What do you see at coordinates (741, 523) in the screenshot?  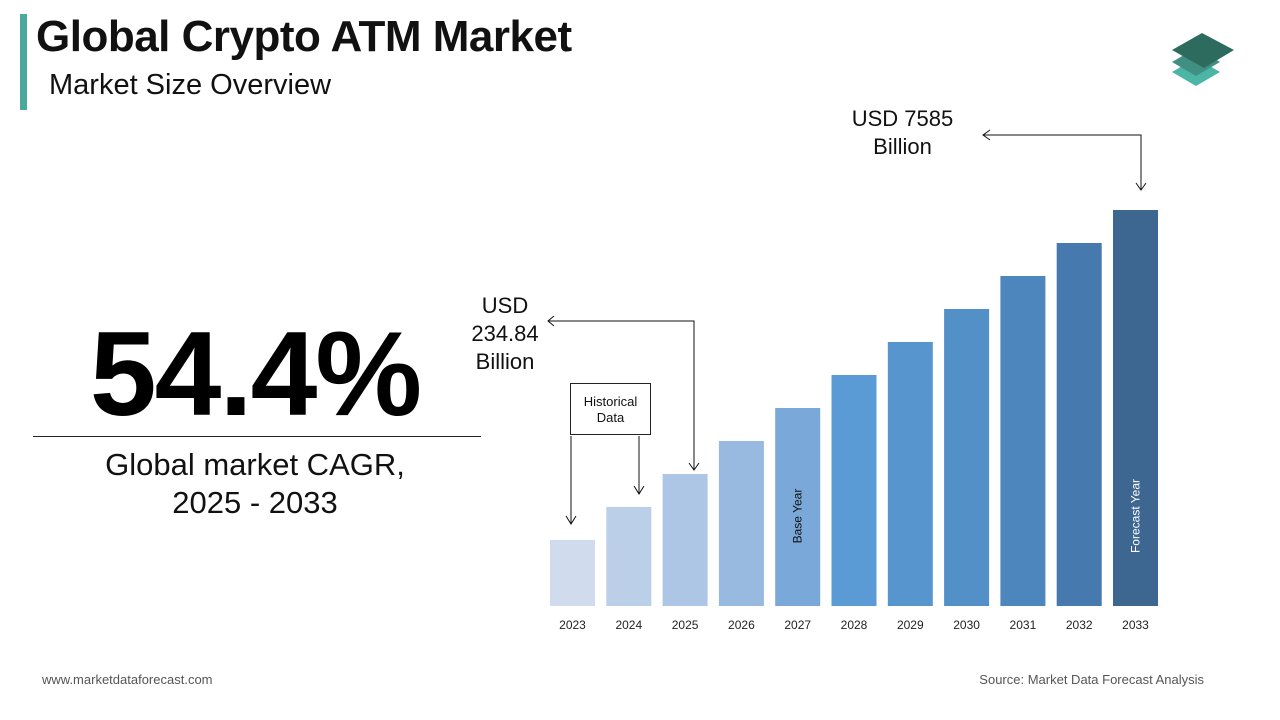 I see `bar-2026` at bounding box center [741, 523].